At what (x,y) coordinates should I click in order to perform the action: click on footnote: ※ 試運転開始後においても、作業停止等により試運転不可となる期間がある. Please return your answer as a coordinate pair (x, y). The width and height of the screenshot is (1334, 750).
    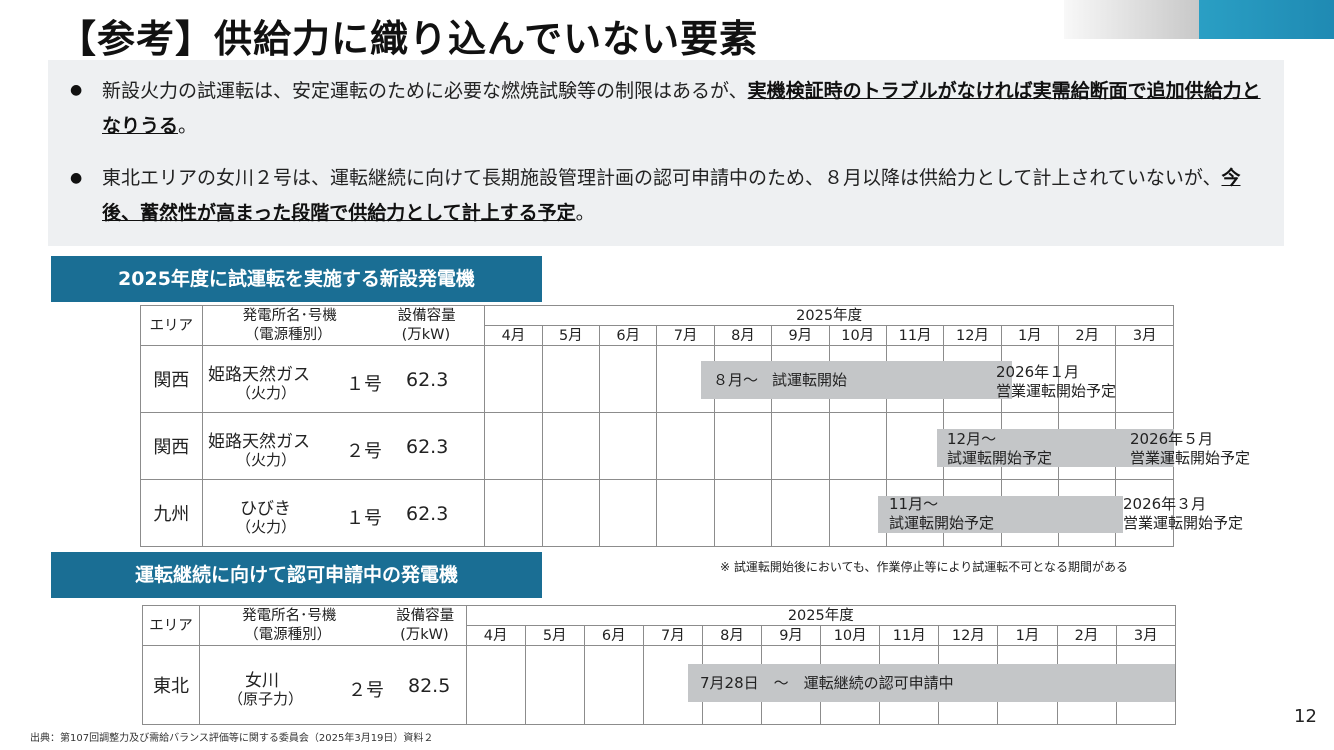
    Looking at the image, I should click on (924, 567).